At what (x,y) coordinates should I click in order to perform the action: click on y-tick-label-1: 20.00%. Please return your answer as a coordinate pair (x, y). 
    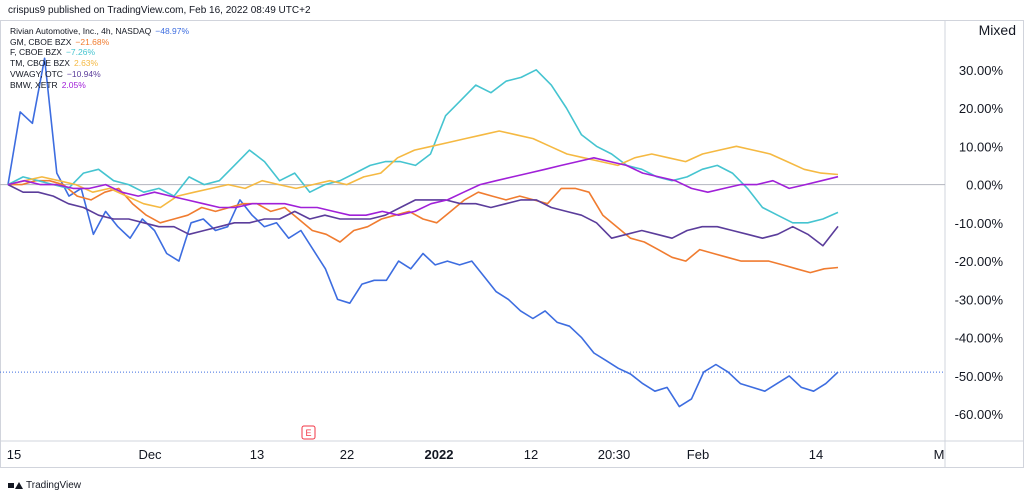
    Looking at the image, I should click on (981, 108).